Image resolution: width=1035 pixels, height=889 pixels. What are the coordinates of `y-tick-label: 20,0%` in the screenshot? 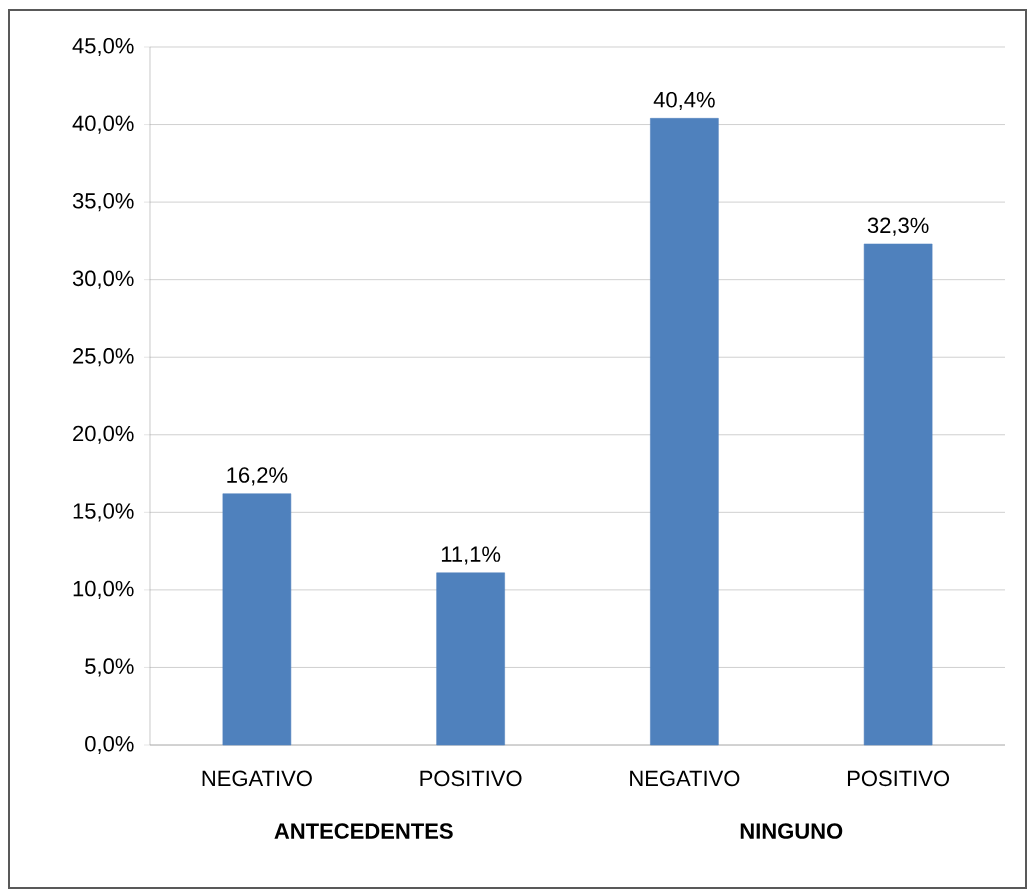 It's located at (103, 434).